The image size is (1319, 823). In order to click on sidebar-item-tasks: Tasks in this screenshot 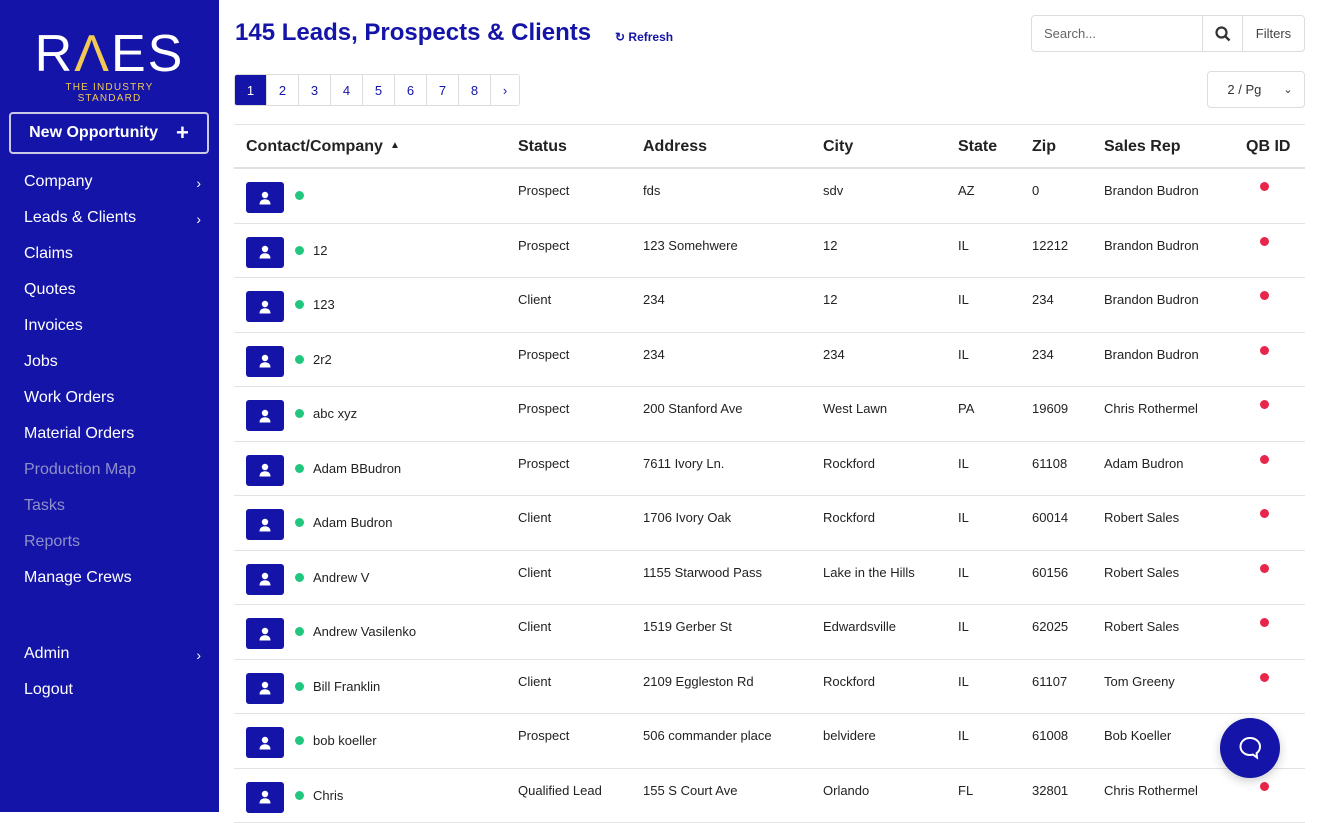, I will do `click(109, 506)`.